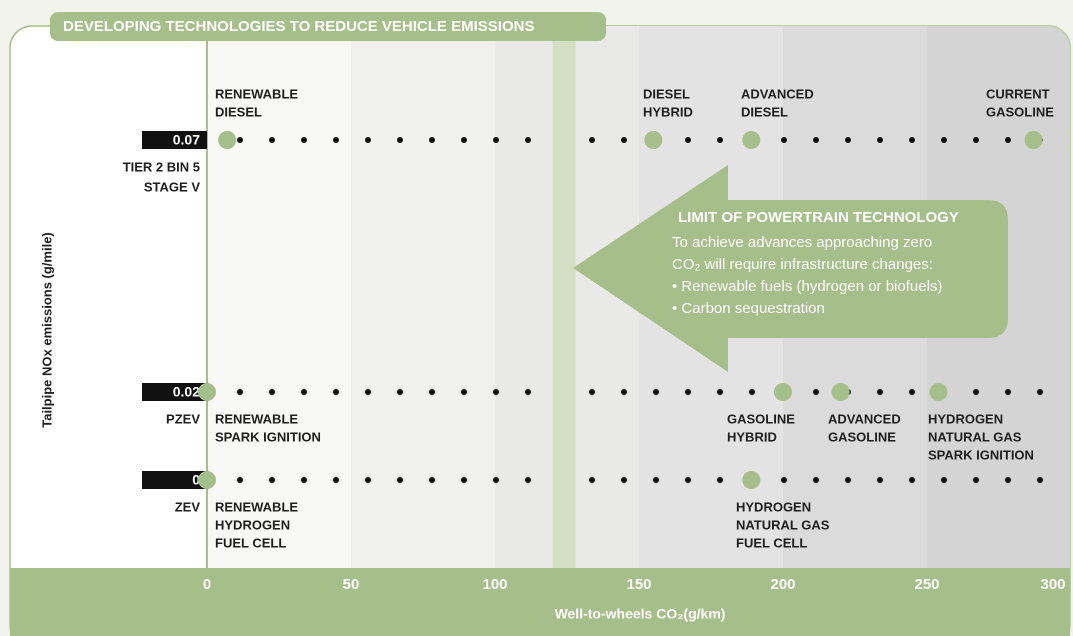 The width and height of the screenshot is (1073, 636). What do you see at coordinates (782, 584) in the screenshot?
I see `x-tick-label: 200` at bounding box center [782, 584].